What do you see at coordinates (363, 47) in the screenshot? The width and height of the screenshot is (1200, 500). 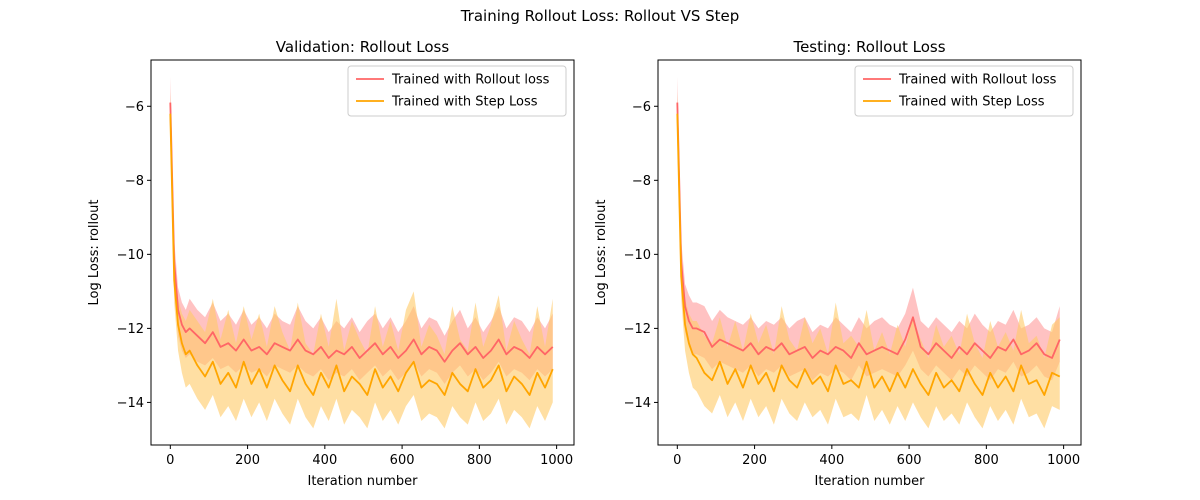 I see `chart-title: Validation: Rollout Loss` at bounding box center [363, 47].